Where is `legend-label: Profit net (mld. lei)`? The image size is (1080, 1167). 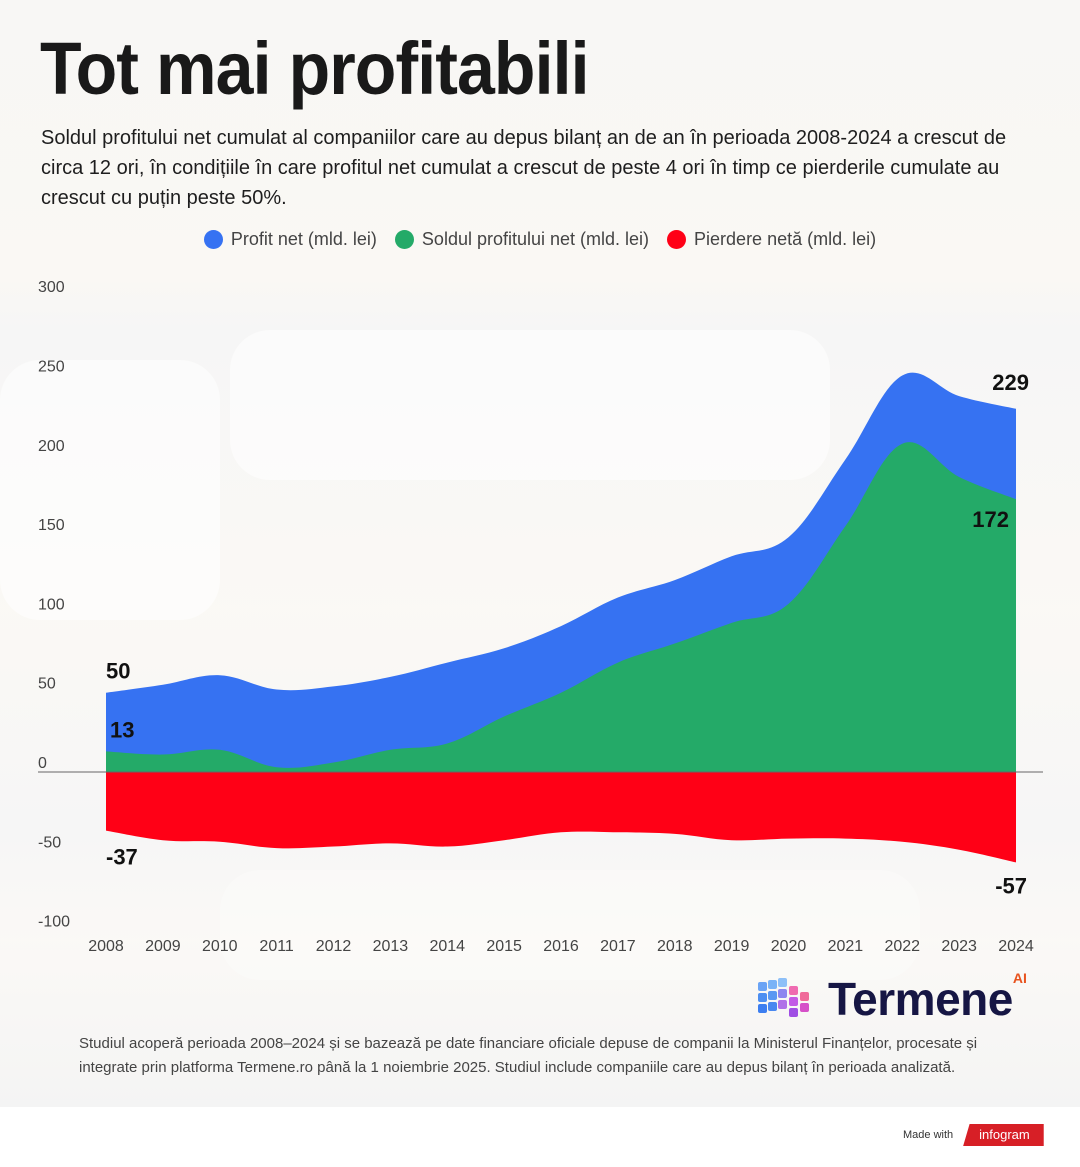
legend-label: Profit net (mld. lei) is located at coordinates (303, 239).